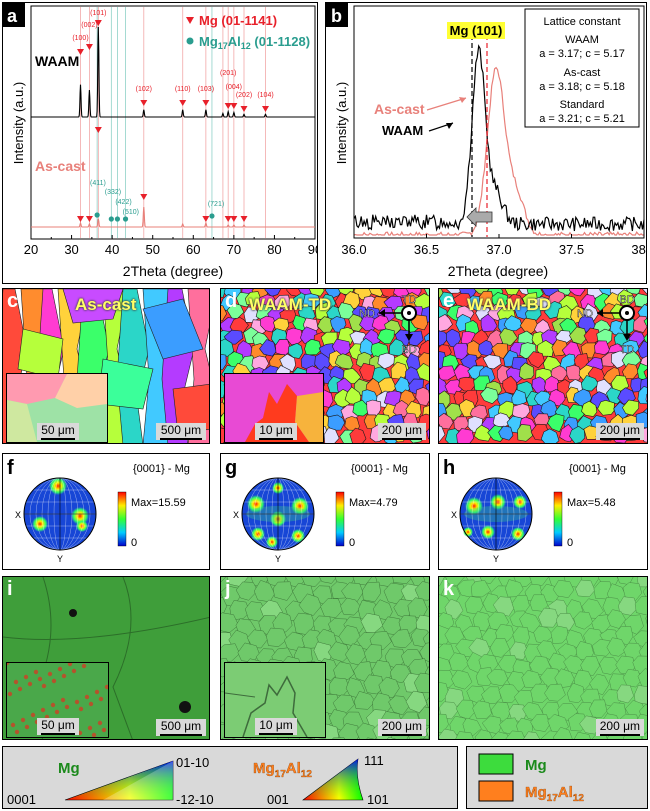 This screenshot has width=650, height=811. Describe the element at coordinates (282, 770) in the screenshot. I see `ipf-mg17-title: Mg17Al12` at that location.